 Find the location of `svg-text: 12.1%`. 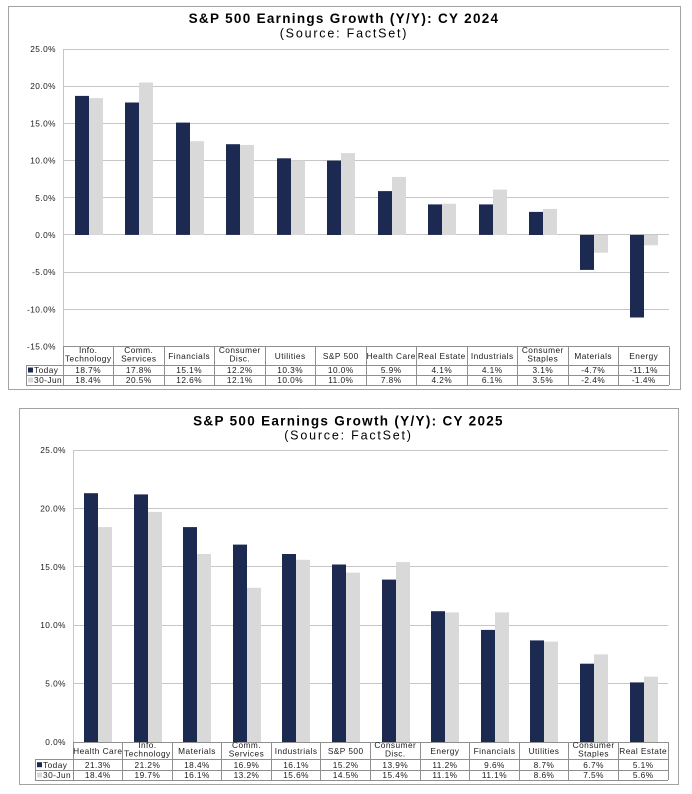

svg-text: 12.1% is located at coordinates (240, 380).